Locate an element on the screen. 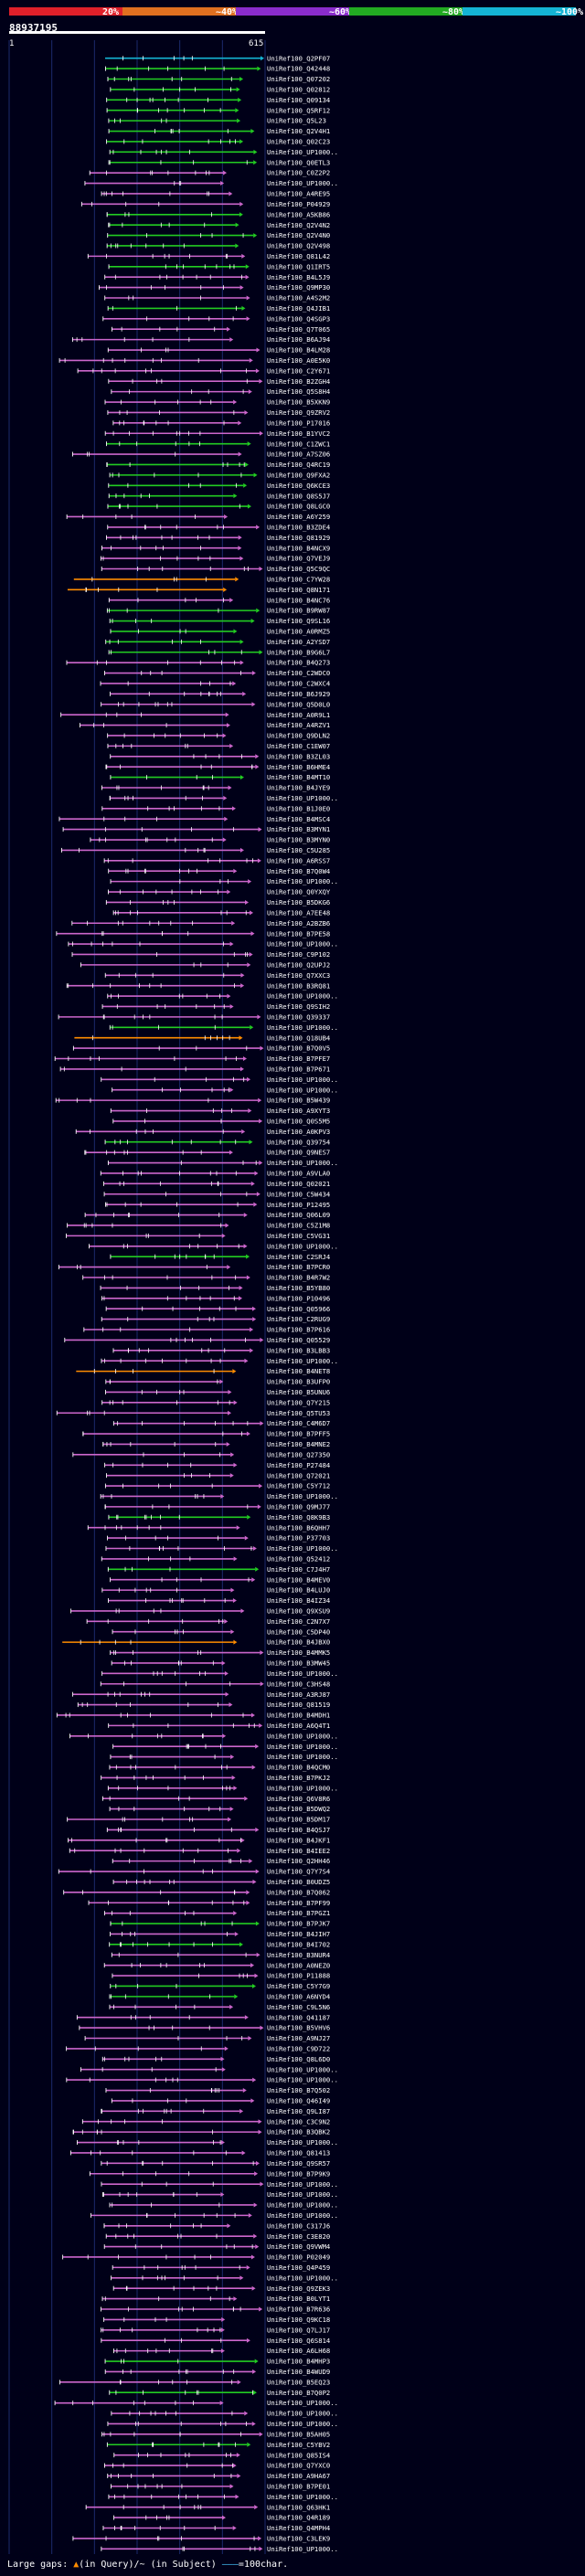  hit-row: UniRef100_A2BZB6 is located at coordinates (201, 923).